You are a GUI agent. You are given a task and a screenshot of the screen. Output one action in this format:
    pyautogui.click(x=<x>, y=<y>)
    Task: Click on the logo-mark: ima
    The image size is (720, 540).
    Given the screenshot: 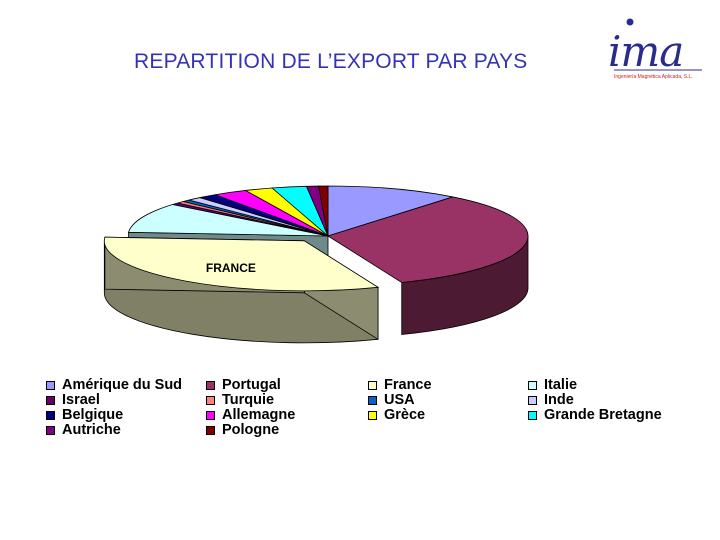 What is the action you would take?
    pyautogui.click(x=645, y=51)
    